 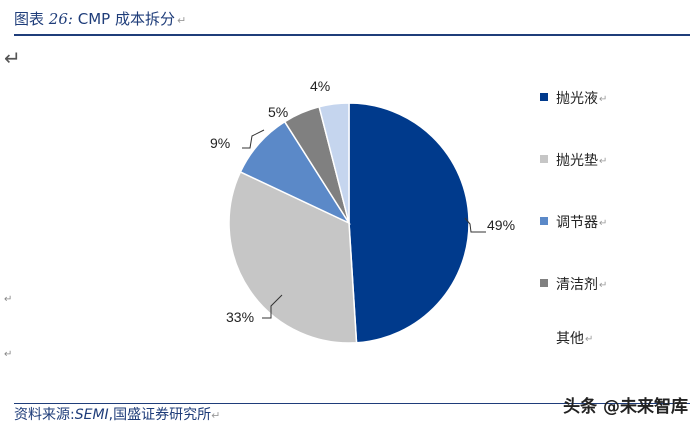 I want to click on source-note: 资料来源:SEMI,国盛证券研究所↵, so click(x=117, y=414).